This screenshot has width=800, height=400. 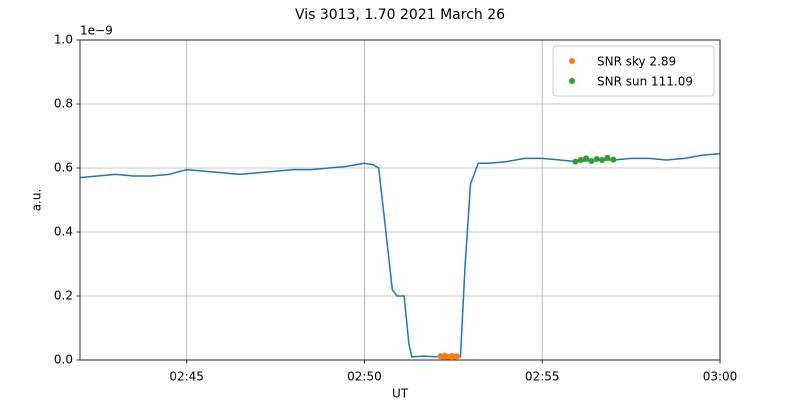 I want to click on y-tick-label: 1.0, so click(x=63, y=40).